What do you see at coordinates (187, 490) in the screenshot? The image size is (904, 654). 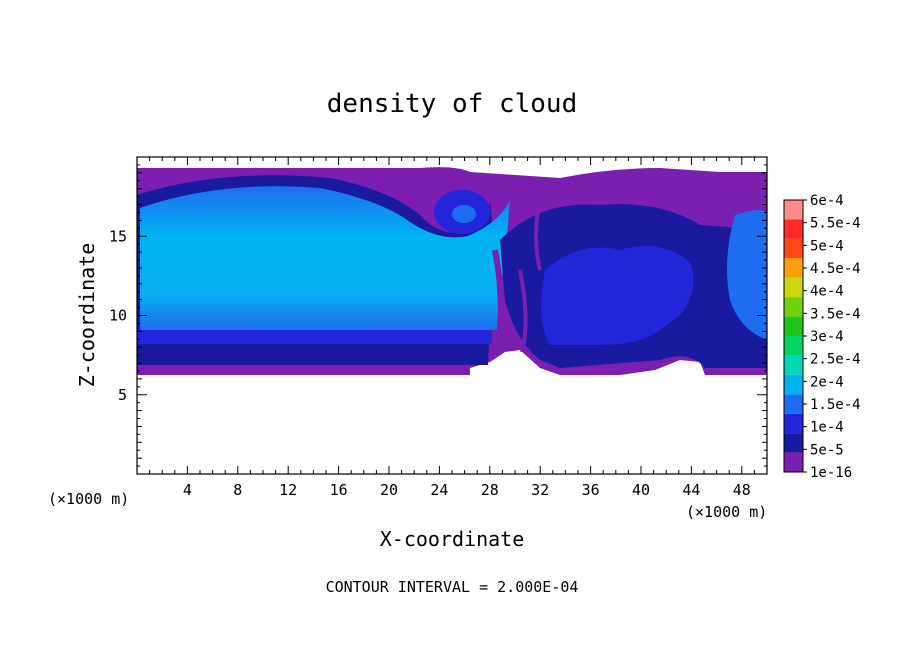 I see `x-tick-label: 4` at bounding box center [187, 490].